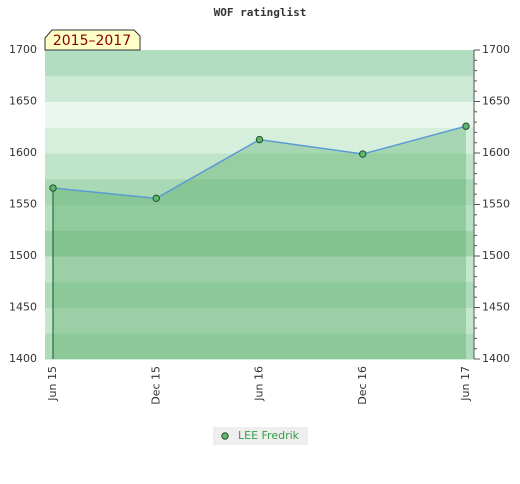  Describe the element at coordinates (259, 384) in the screenshot. I see `x-tick-label: Jun 16` at that location.